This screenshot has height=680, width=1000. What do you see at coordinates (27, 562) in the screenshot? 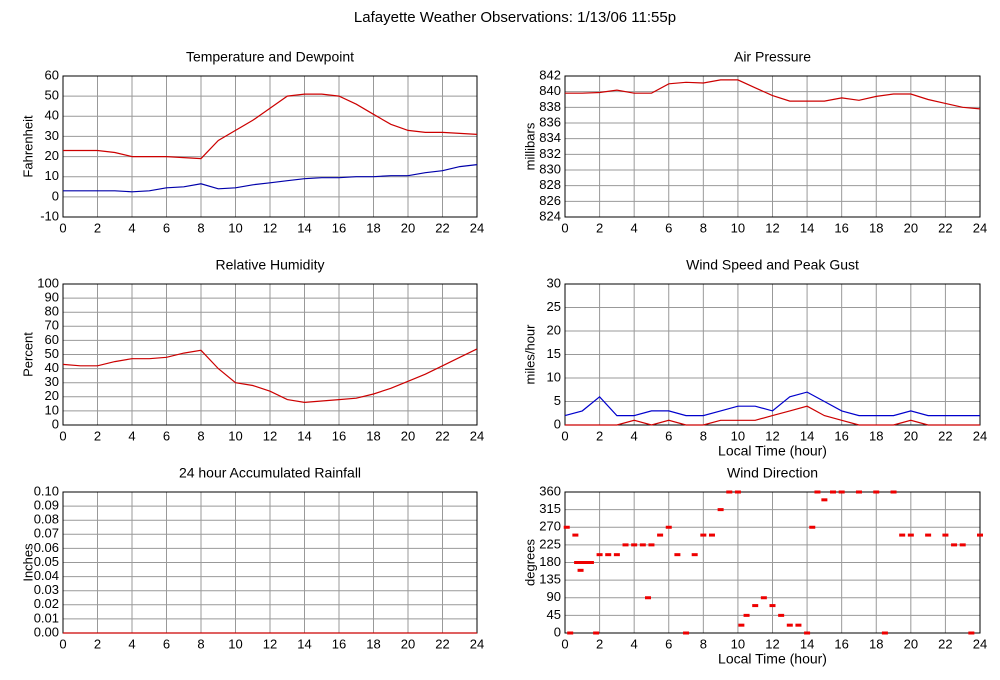
I see `y-axis-label: Inches` at bounding box center [27, 562].